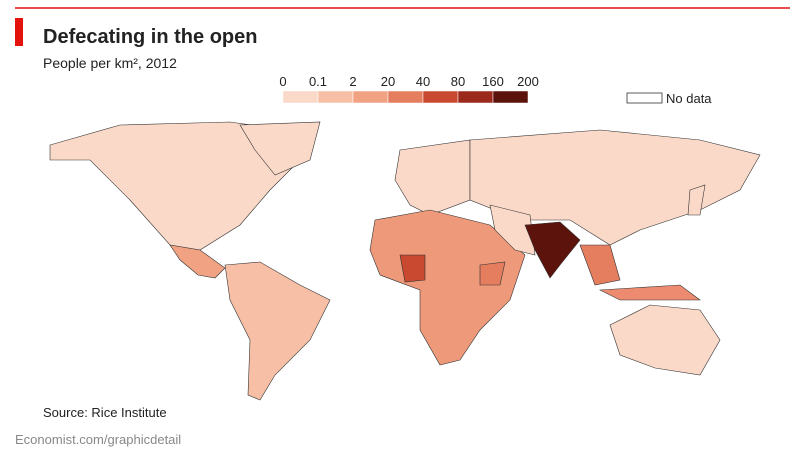  Describe the element at coordinates (492, 273) in the screenshot. I see `ethiopia` at that location.